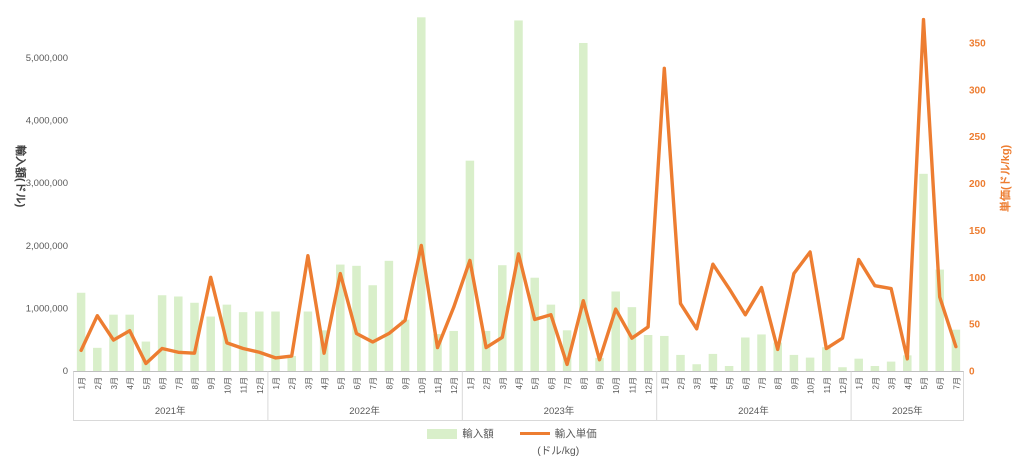 The width and height of the screenshot is (1024, 462). What do you see at coordinates (907, 411) in the screenshot?
I see `year-label: 2025年` at bounding box center [907, 411].